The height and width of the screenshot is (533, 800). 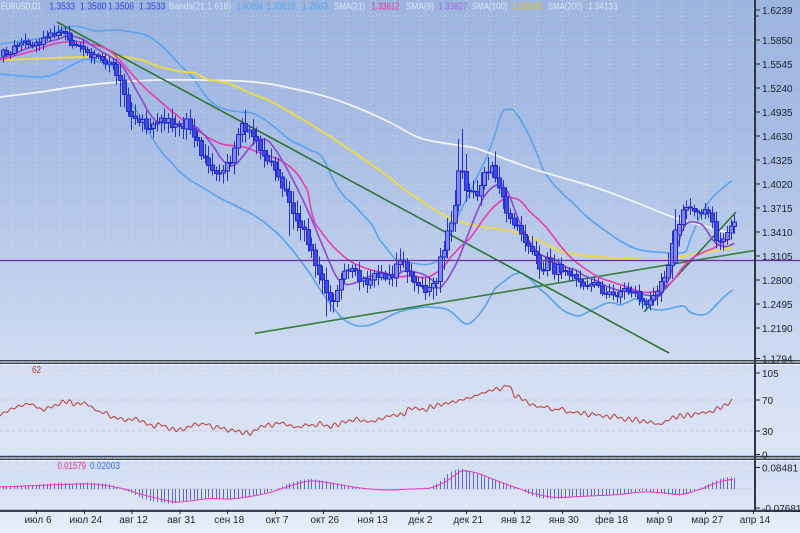 What do you see at coordinates (105, 466) in the screenshot?
I see `svg-text: 0.02003` at bounding box center [105, 466].